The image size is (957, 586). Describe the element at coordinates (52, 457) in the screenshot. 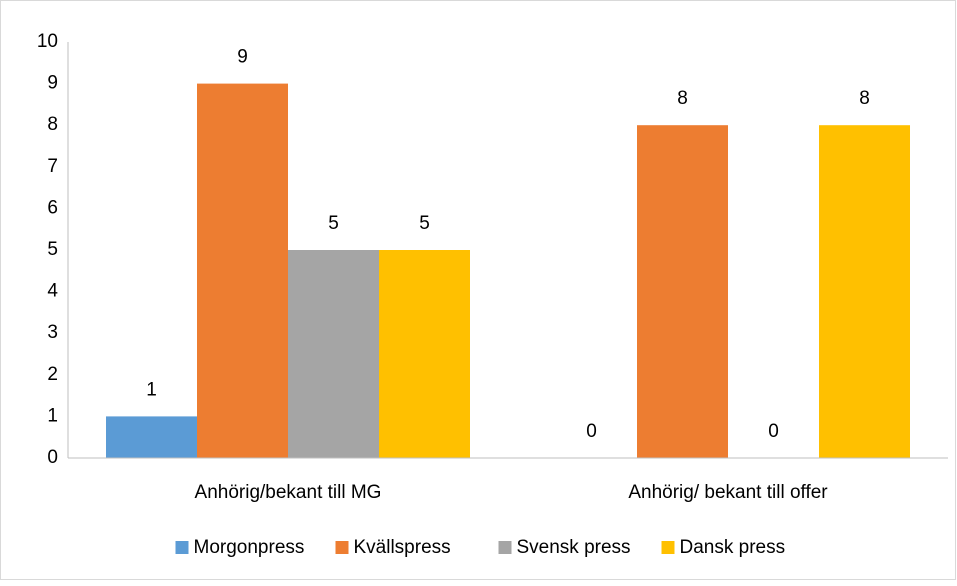

I see `y-tick-label: 0` at that location.